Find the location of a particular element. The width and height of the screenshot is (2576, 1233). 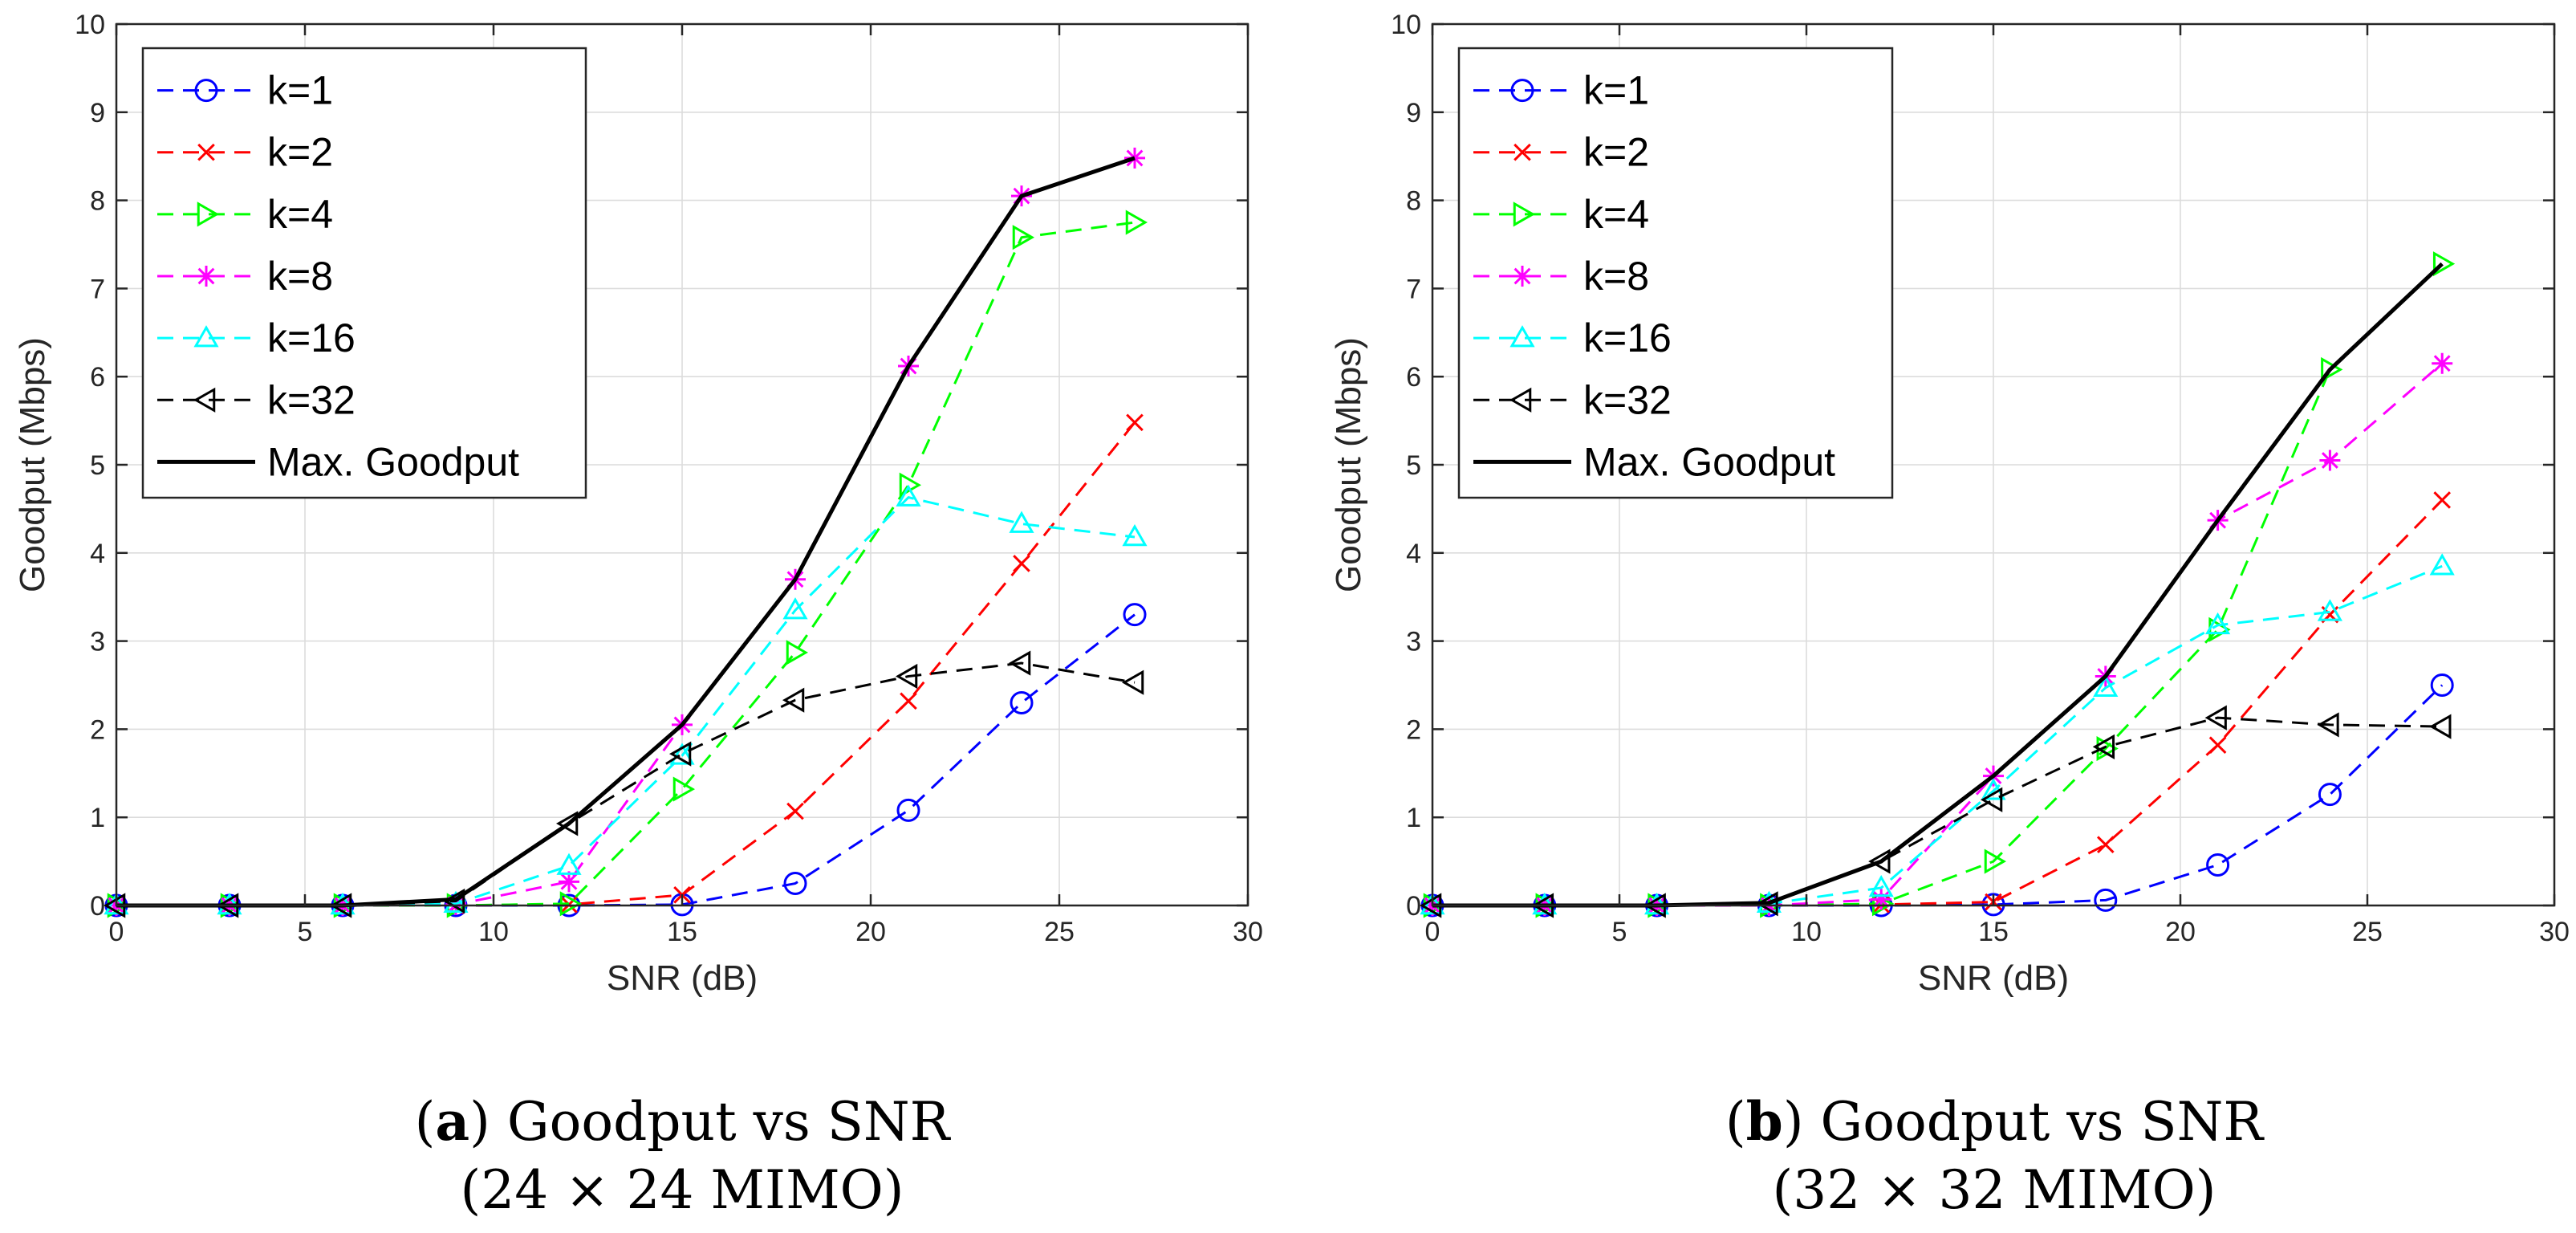

legend-label-k=32: k=32 is located at coordinates (311, 399).